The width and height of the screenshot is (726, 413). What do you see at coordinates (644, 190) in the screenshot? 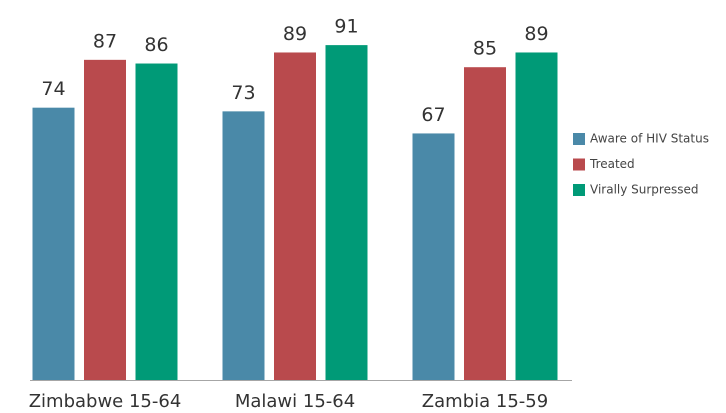
I see `legend-label: Virally Surpressed` at bounding box center [644, 190].